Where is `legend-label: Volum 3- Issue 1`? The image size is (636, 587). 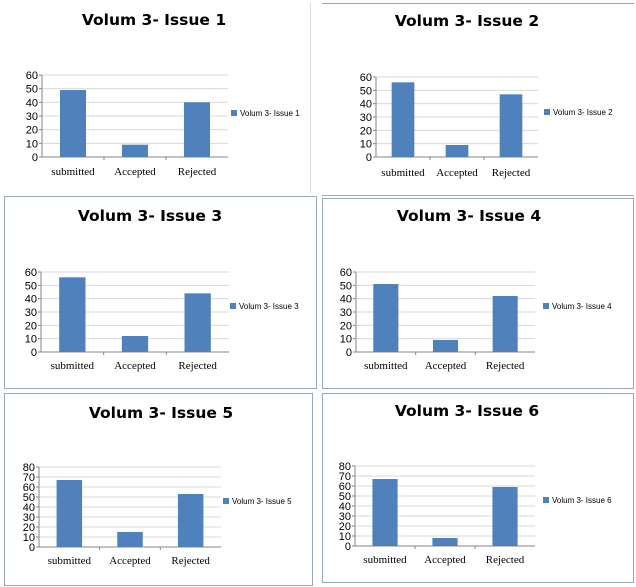 legend-label: Volum 3- Issue 1 is located at coordinates (270, 113).